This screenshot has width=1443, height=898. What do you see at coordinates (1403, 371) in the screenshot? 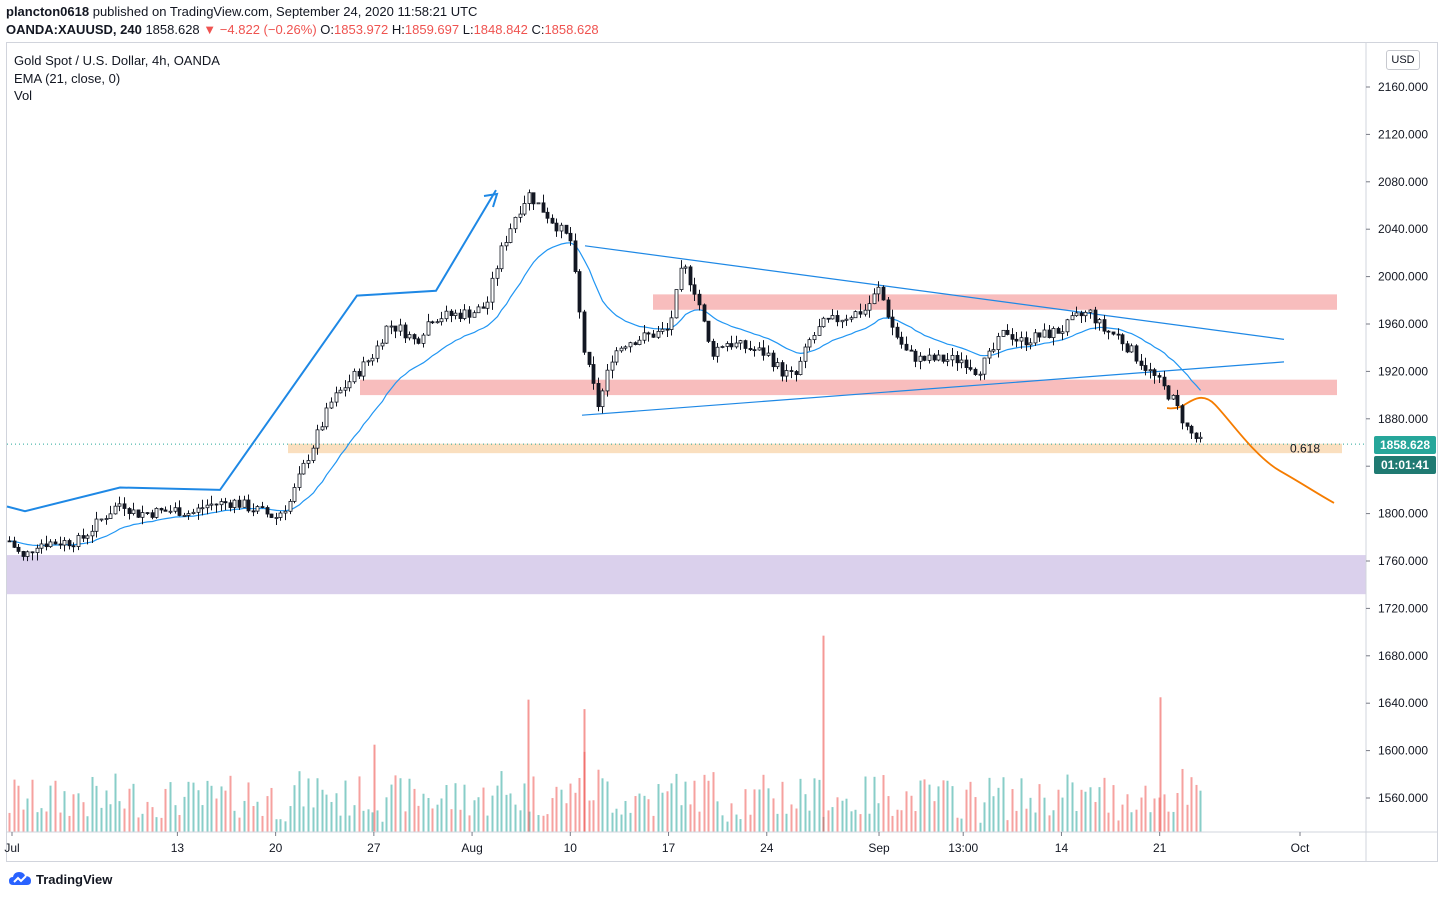
I see `price-tick-label: 1920.000` at bounding box center [1403, 371].